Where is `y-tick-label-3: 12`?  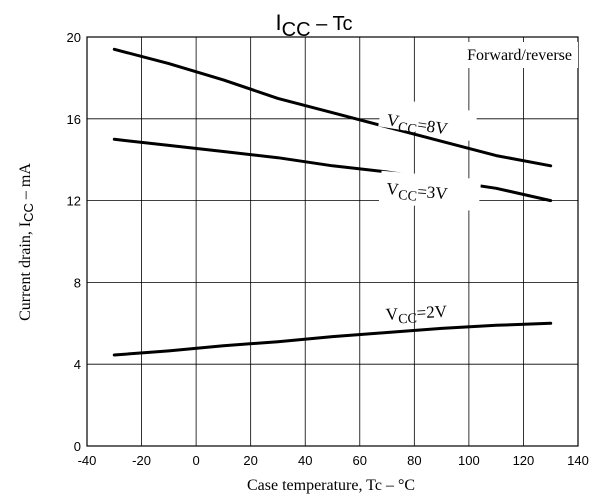 y-tick-label-3: 12 is located at coordinates (74, 201).